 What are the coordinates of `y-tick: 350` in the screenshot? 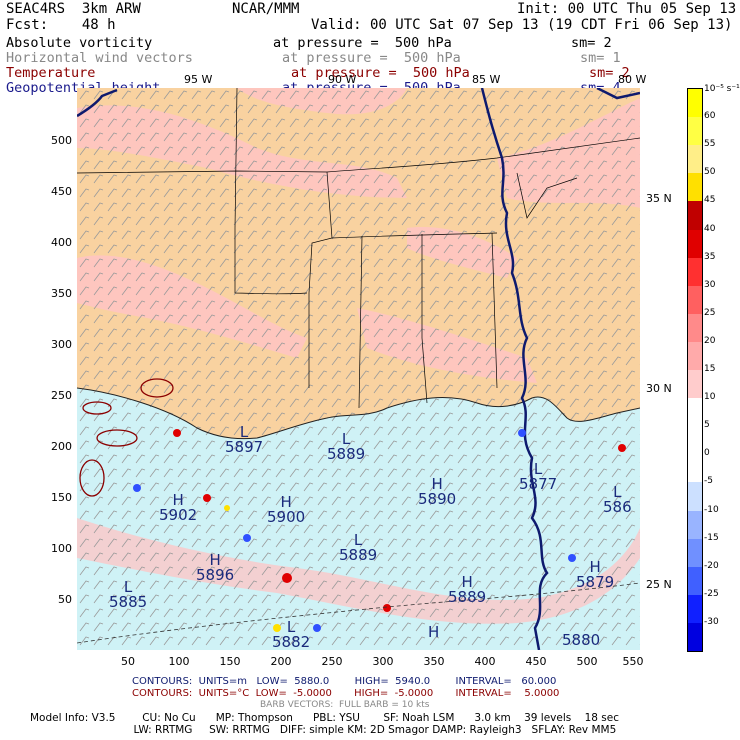 It's located at (61, 293).